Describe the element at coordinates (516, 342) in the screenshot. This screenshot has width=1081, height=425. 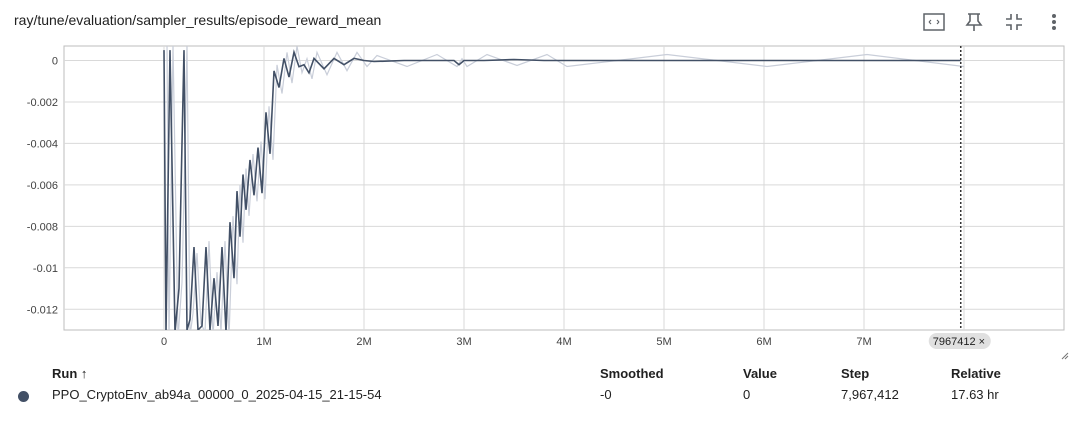
I see `x-axis: 0 1M 2M 3M 4M 5M 6M 7M` at that location.